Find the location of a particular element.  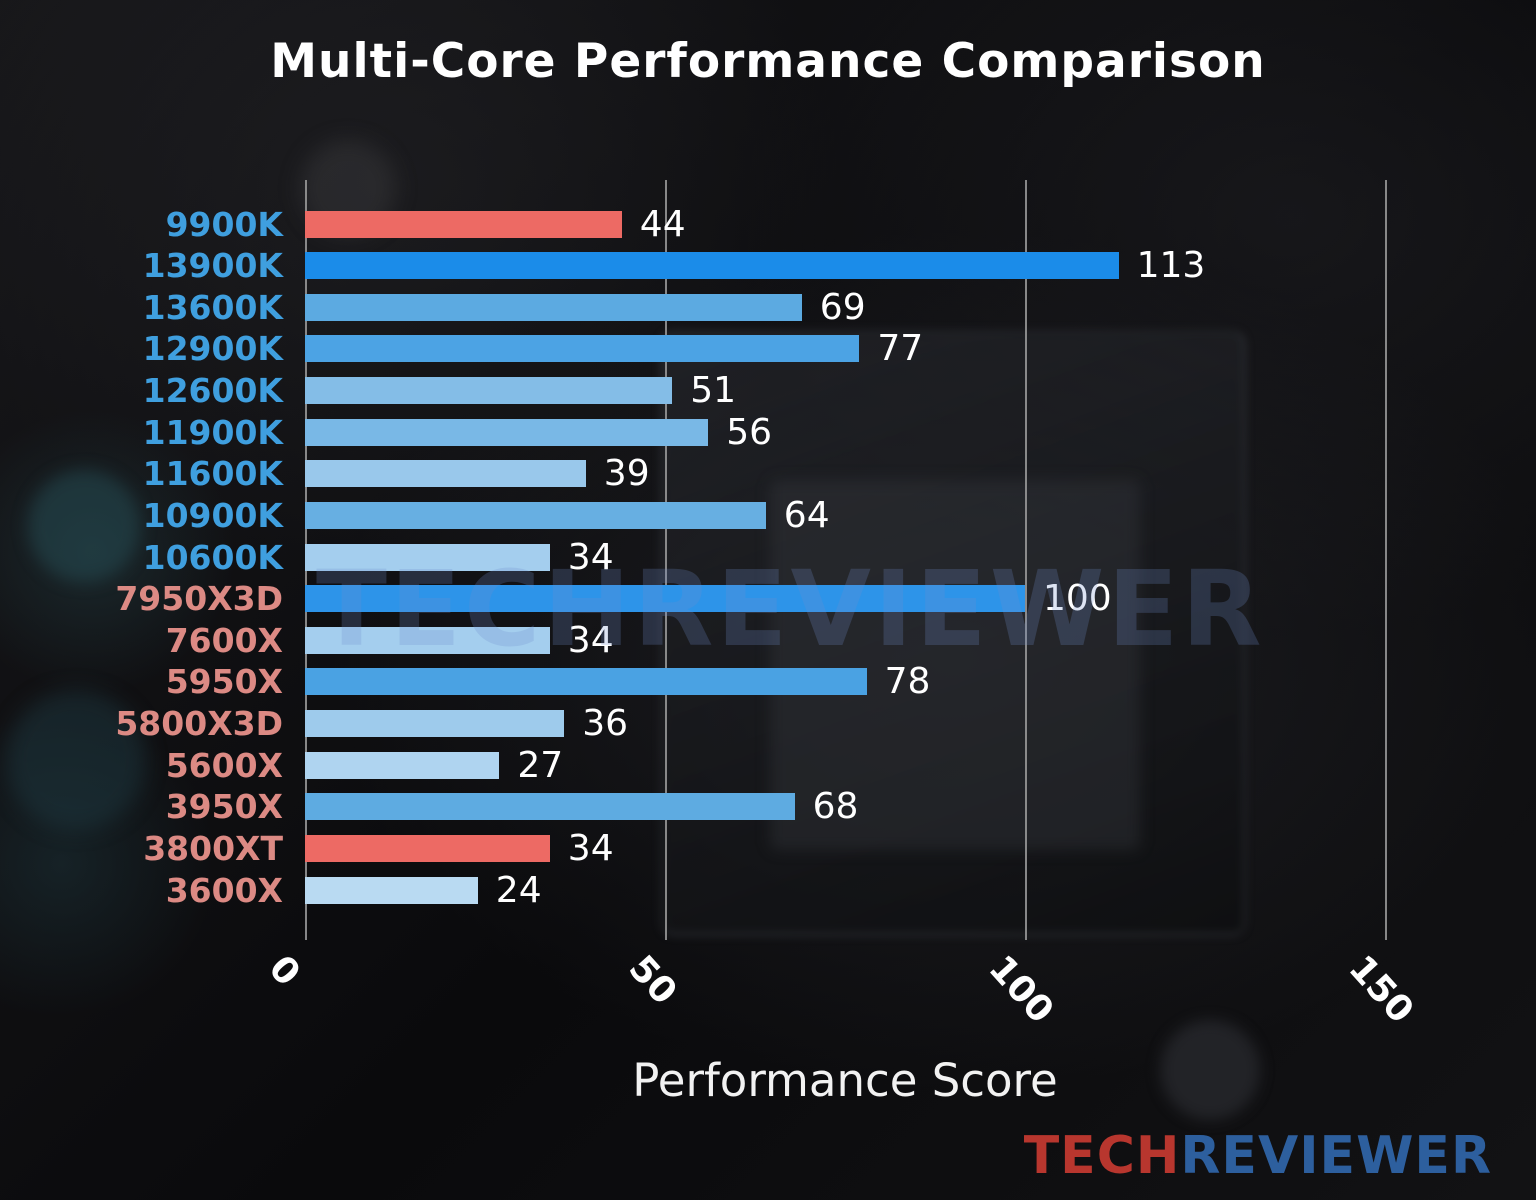

chart-row: 10900K 64 is located at coordinates (764, 515).